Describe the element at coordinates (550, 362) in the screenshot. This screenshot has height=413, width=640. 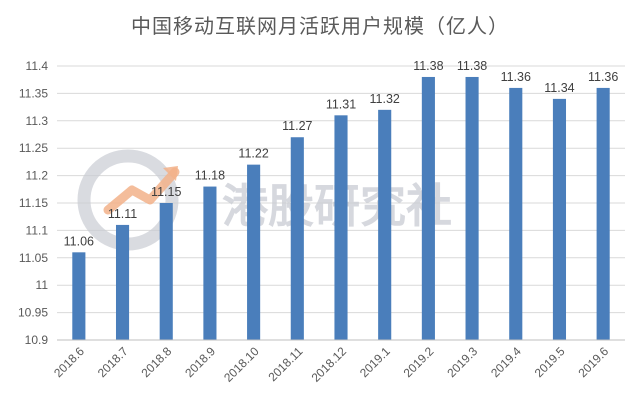
I see `x-tick-label: 2019.5` at that location.